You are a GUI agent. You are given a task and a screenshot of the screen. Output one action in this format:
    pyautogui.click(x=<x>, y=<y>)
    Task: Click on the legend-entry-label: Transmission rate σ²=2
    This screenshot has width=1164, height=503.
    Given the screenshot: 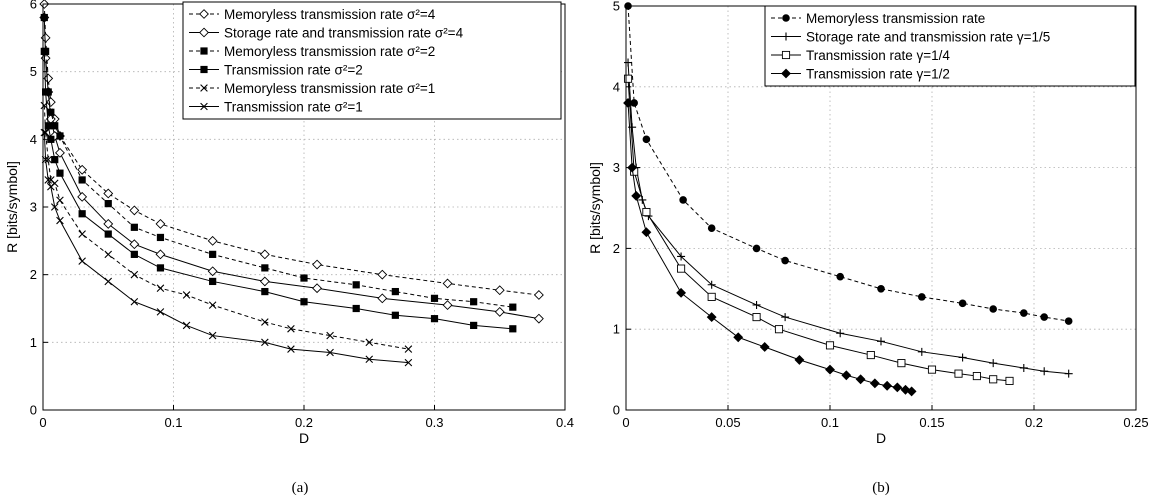 What is the action you would take?
    pyautogui.click(x=293, y=70)
    